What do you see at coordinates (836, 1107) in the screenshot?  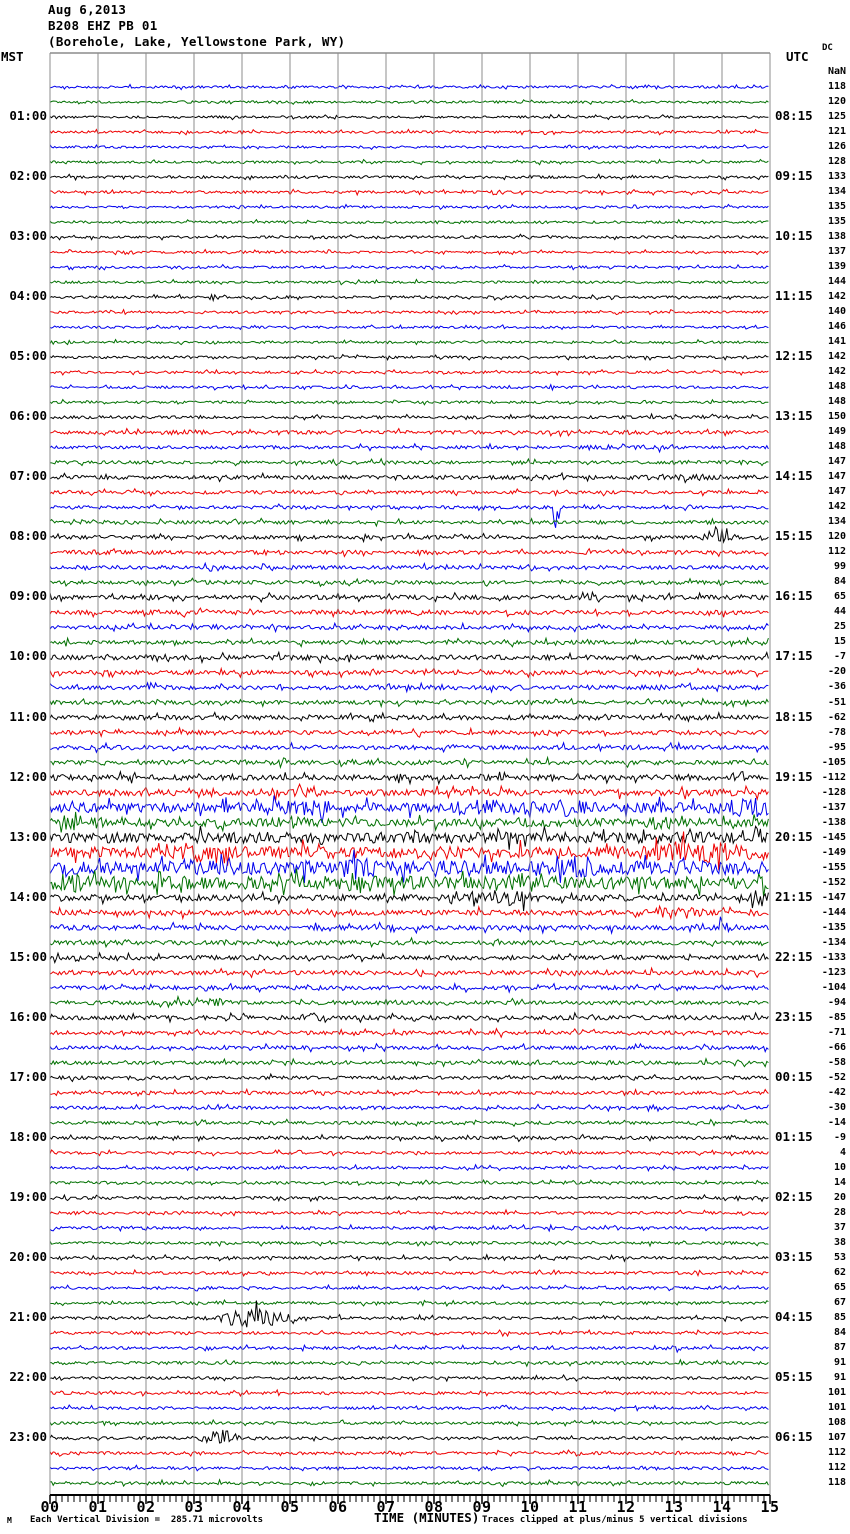 I see `dc-value: -30` at bounding box center [836, 1107].